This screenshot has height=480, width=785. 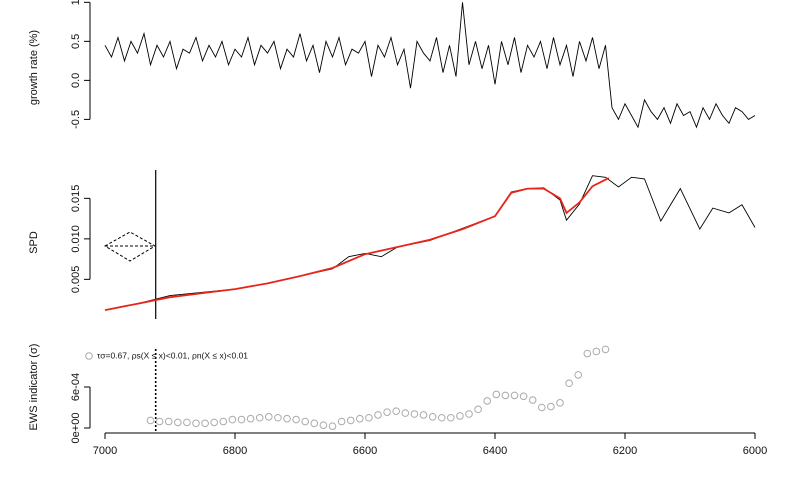 What do you see at coordinates (34, 242) in the screenshot?
I see `y-axis-label: SPD` at bounding box center [34, 242].